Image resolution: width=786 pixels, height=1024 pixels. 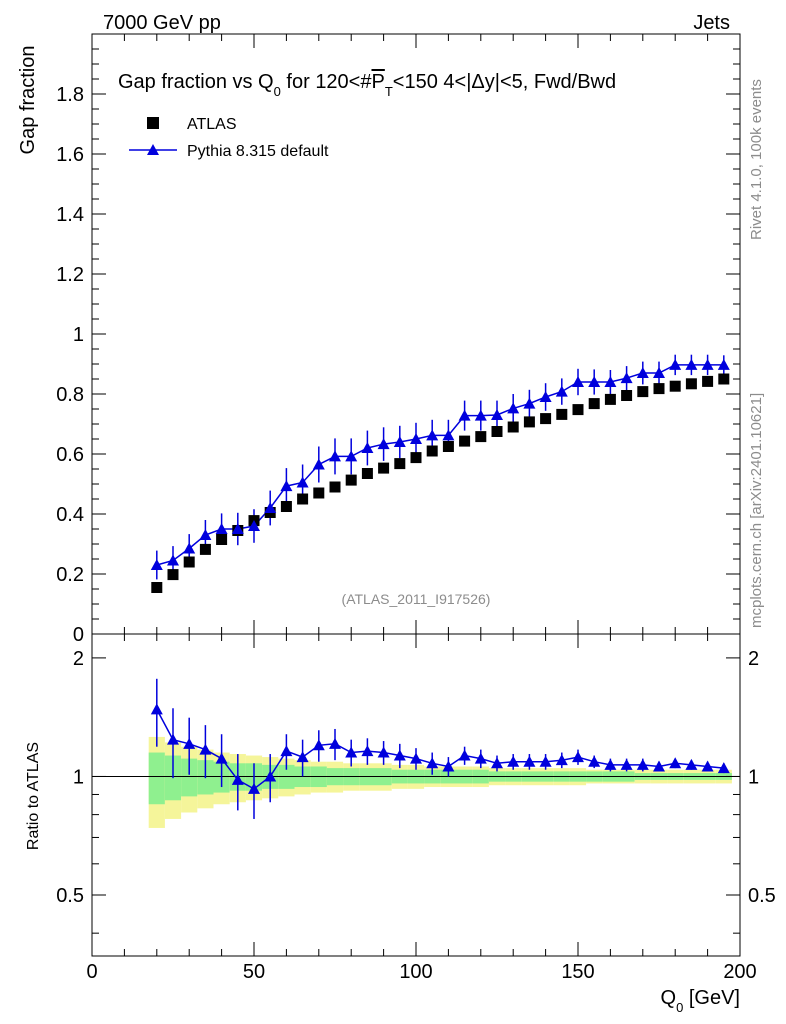 What do you see at coordinates (701, 1001) in the screenshot?
I see `x-axis-label: Q0 [GeV]` at bounding box center [701, 1001].